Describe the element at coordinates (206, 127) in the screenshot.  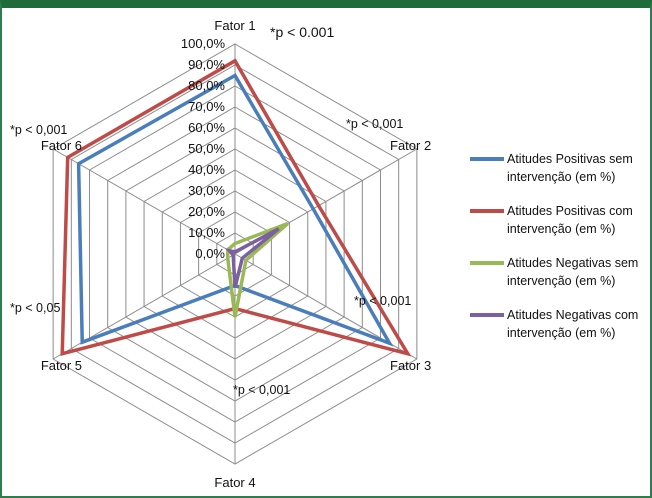
I see `scale-tick-label: 60,0%` at that location.